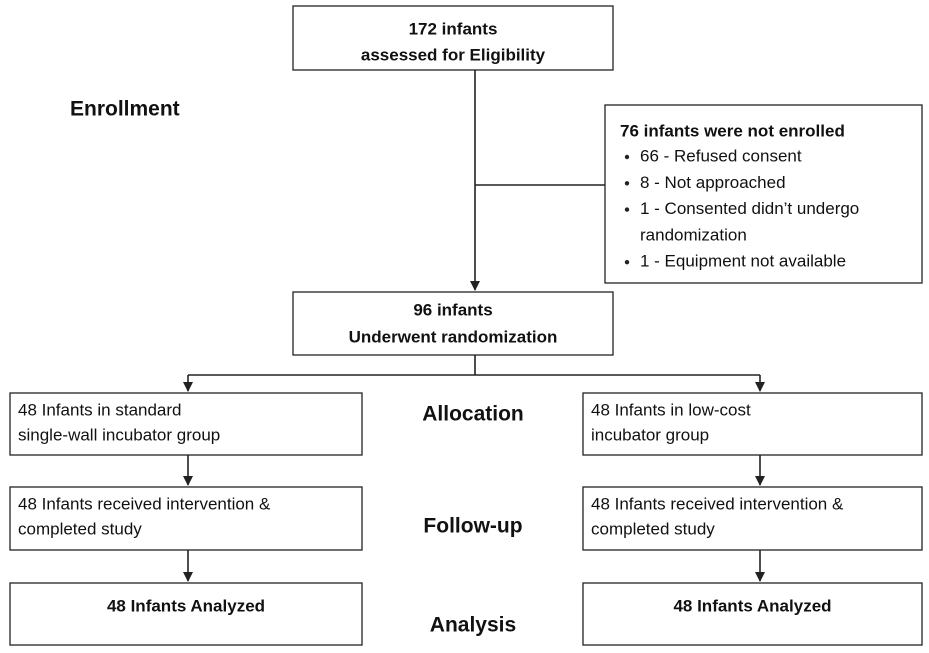 The width and height of the screenshot is (929, 653). I want to click on list-item: 8 - Not approached, so click(713, 182).